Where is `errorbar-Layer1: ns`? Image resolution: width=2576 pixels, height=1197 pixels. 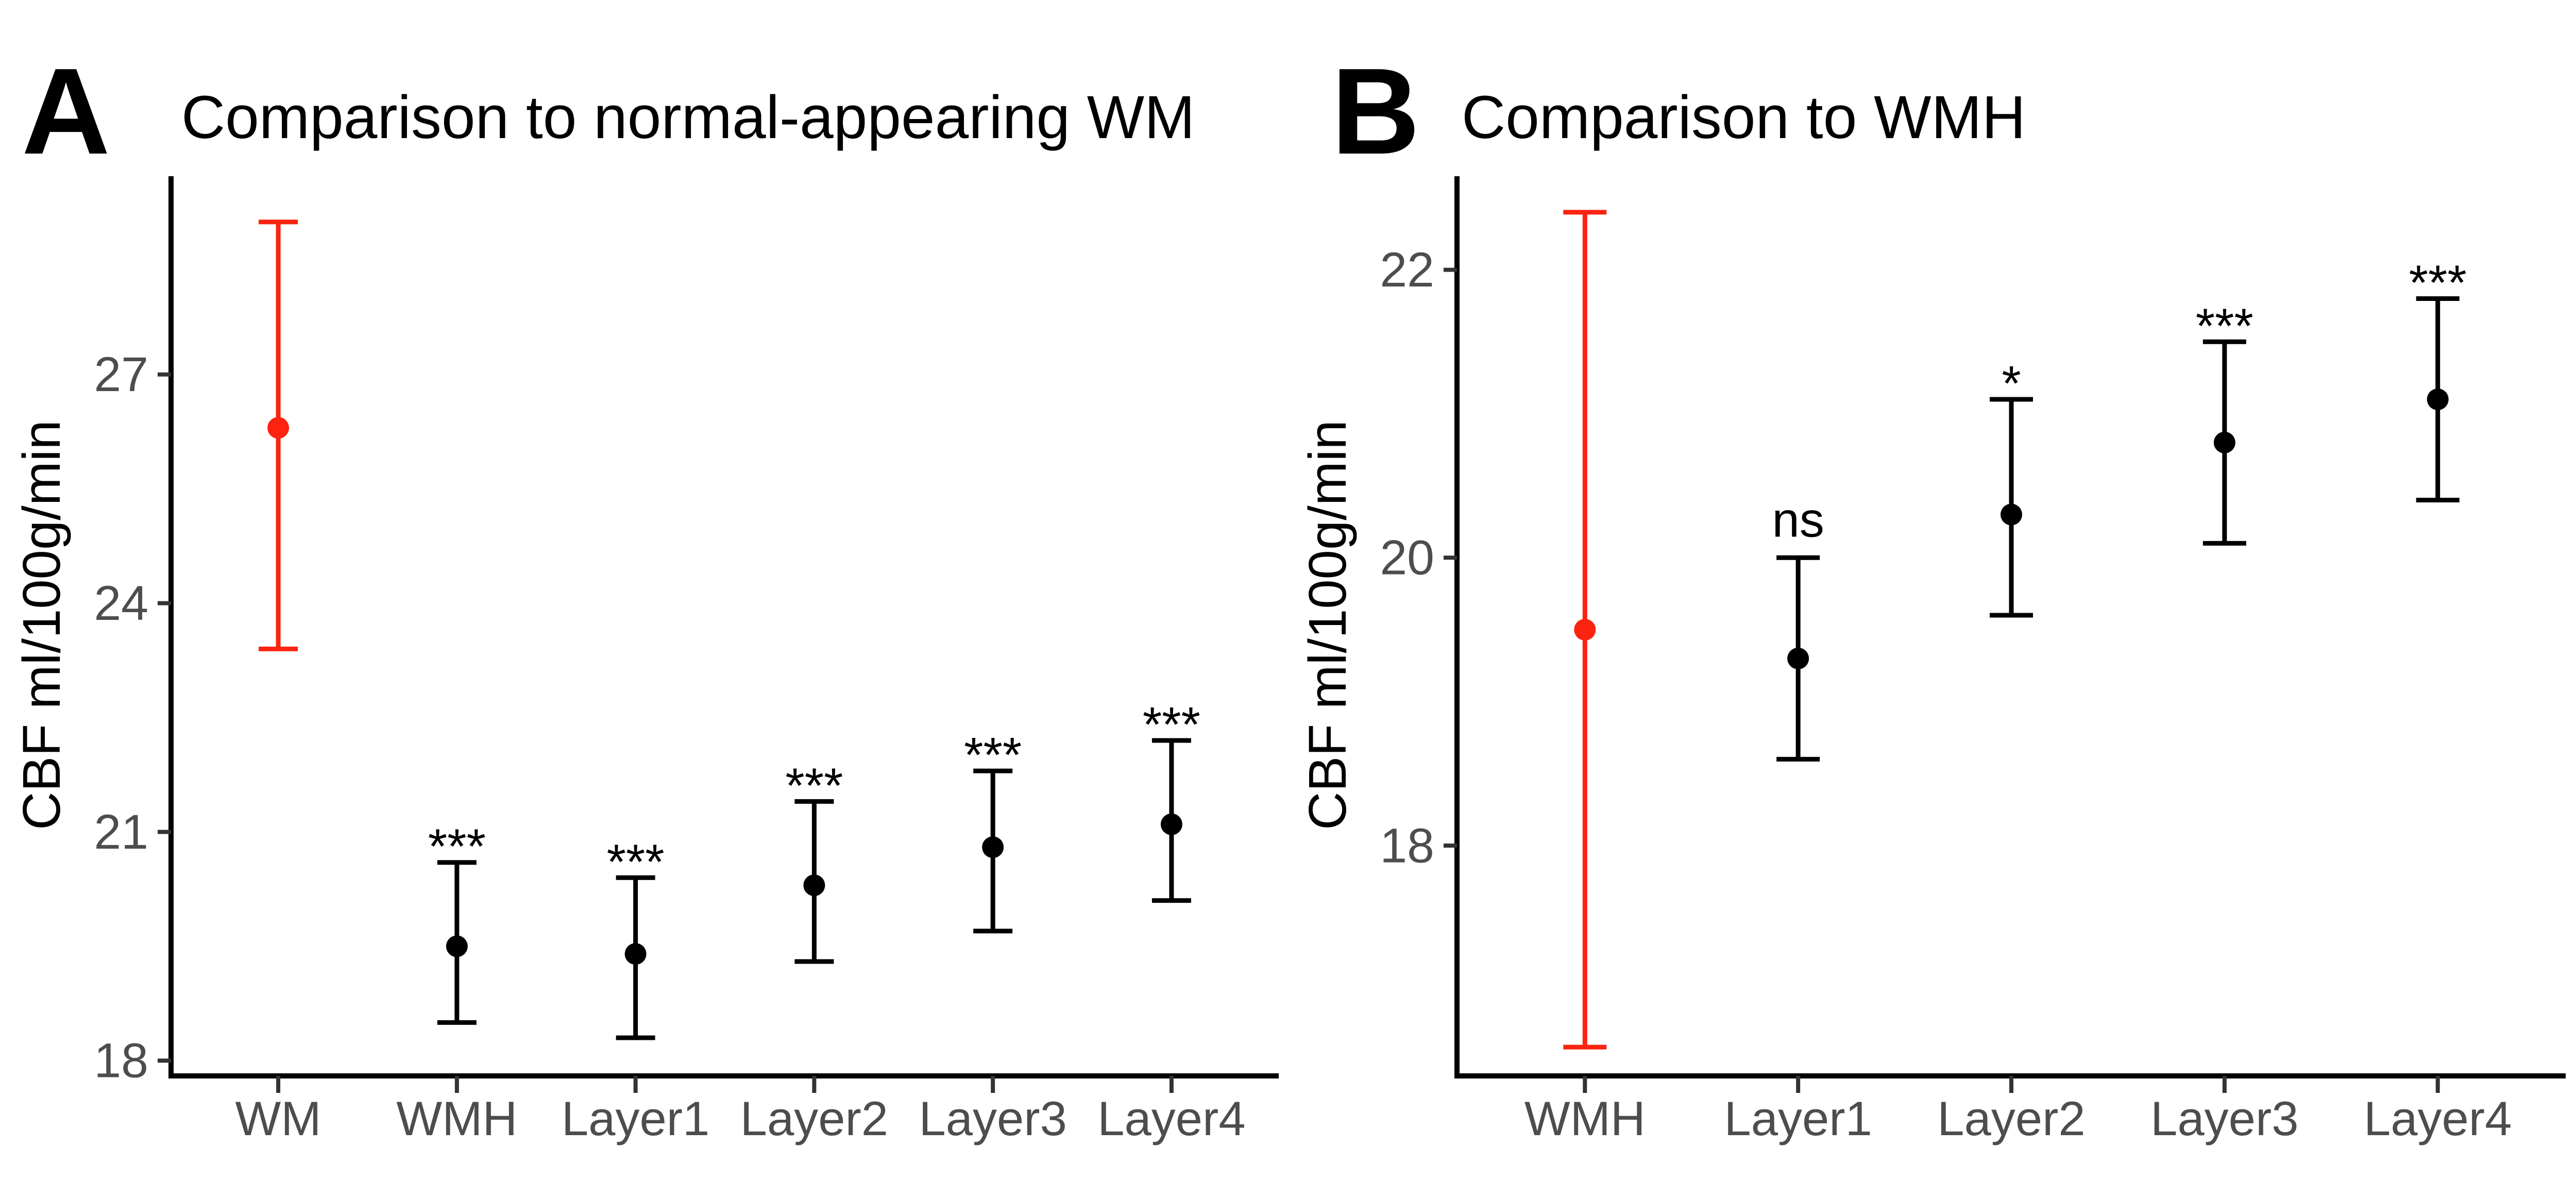 errorbar-Layer1: ns is located at coordinates (1798, 627).